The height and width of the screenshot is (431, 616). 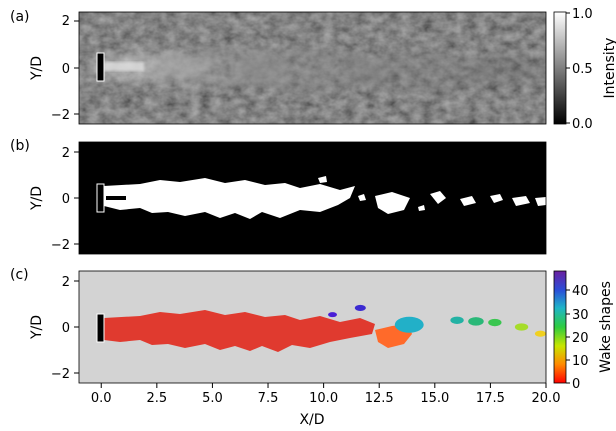 What do you see at coordinates (580, 338) in the screenshot?
I see `cbar-c-tick-20: 20` at bounding box center [580, 338].